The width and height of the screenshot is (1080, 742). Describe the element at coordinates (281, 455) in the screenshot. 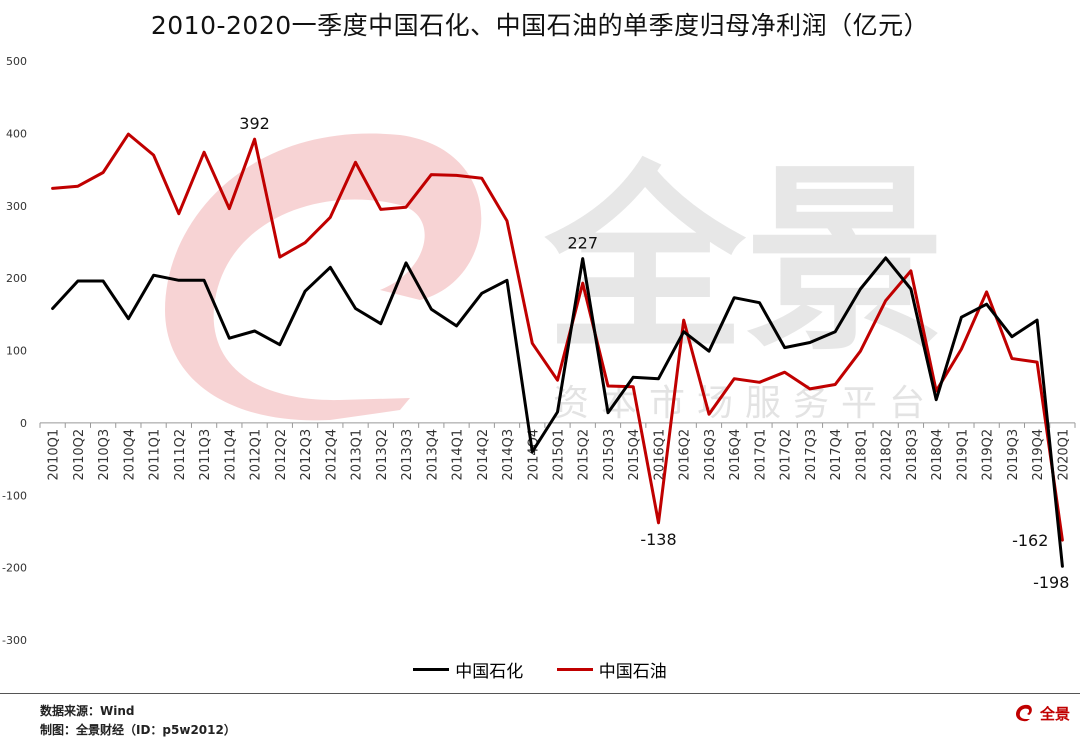

I see `x-tick-label: 2012Q2` at that location.